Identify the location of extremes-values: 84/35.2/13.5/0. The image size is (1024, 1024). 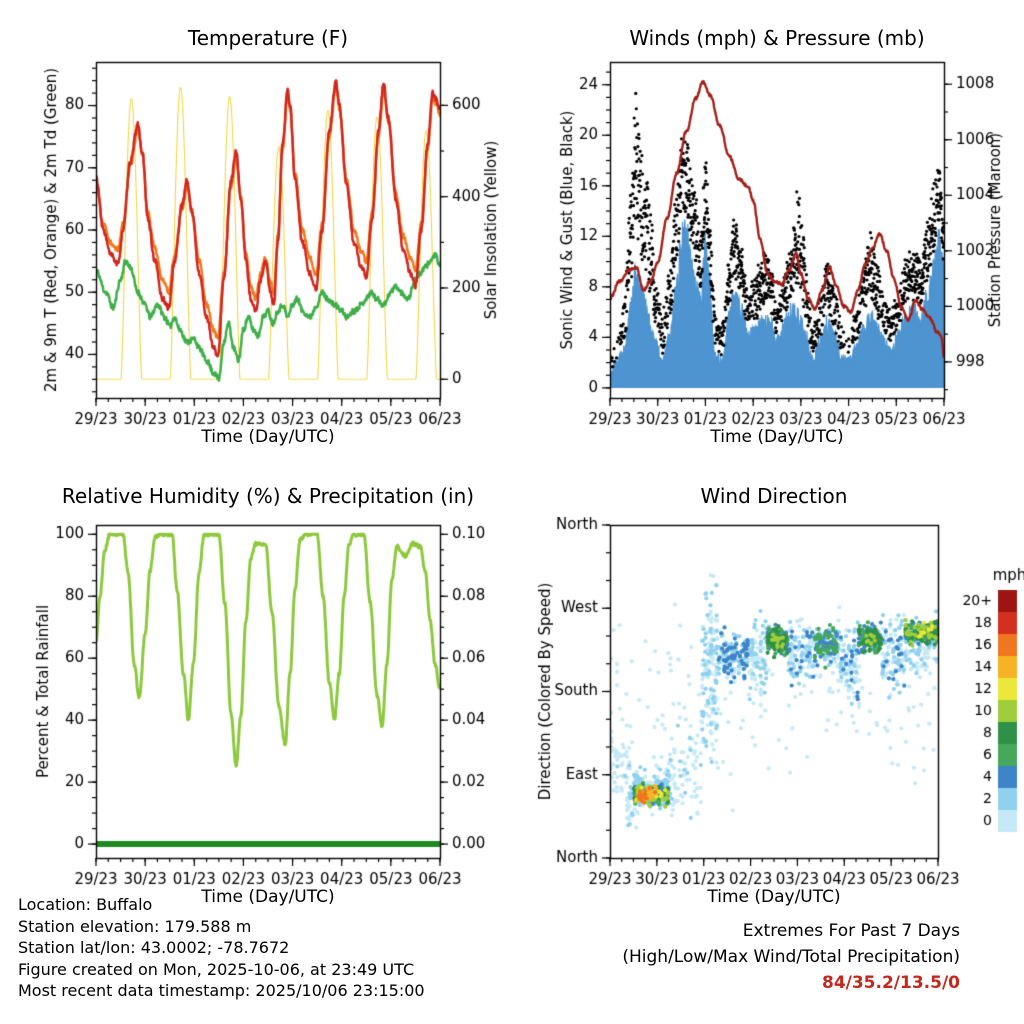
(890, 983).